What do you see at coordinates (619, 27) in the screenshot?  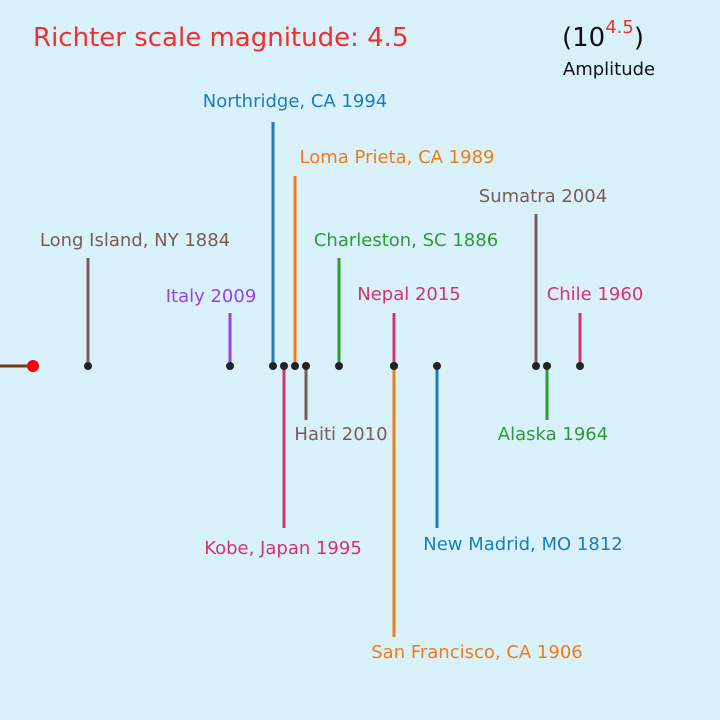 I see `amplitude-exponent: 4.5` at bounding box center [619, 27].